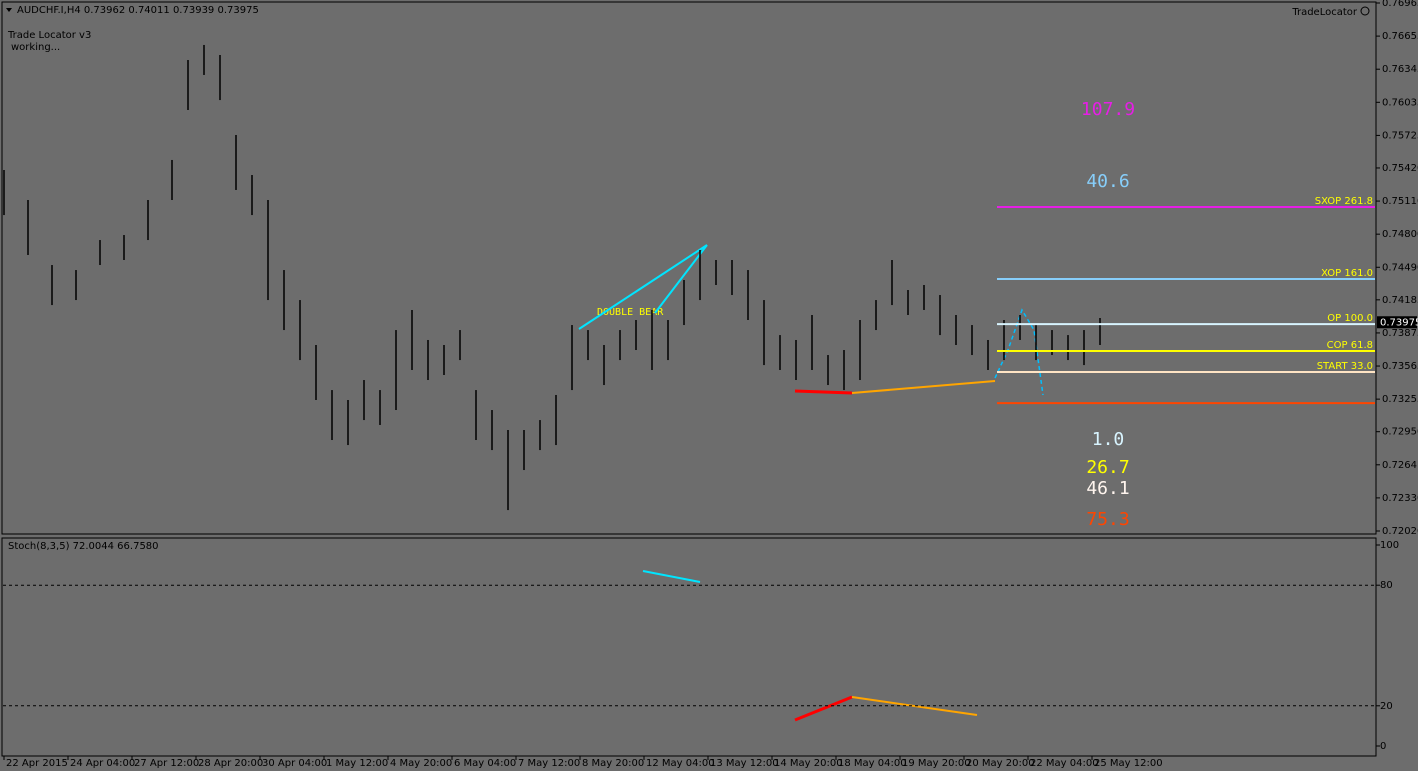 This screenshot has width=1418, height=771. Describe the element at coordinates (1000, 763) in the screenshot. I see `x-tick-label: 20 May 20:00` at that location.